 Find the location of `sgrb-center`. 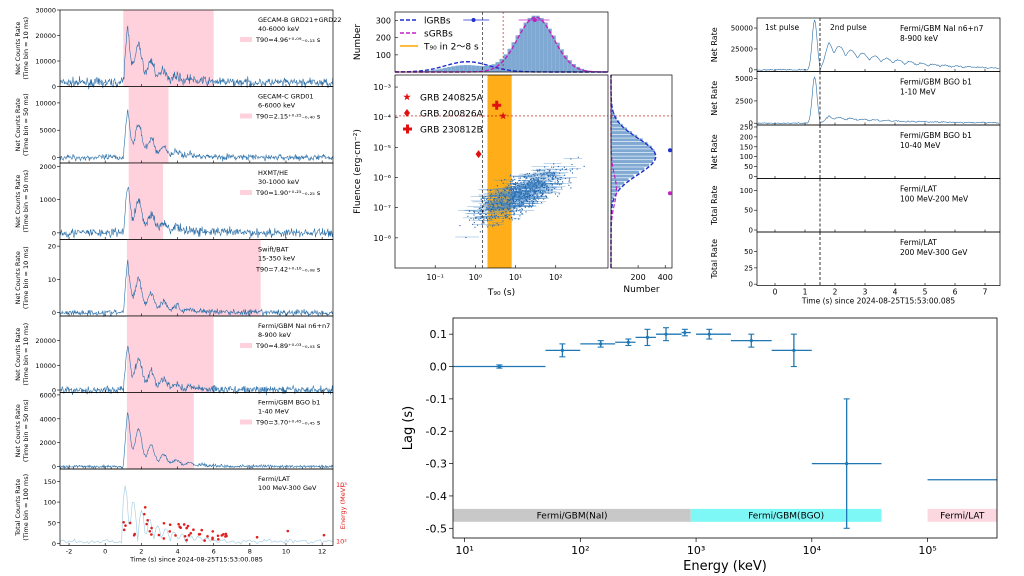

sgrb-center is located at coordinates (534, 20).